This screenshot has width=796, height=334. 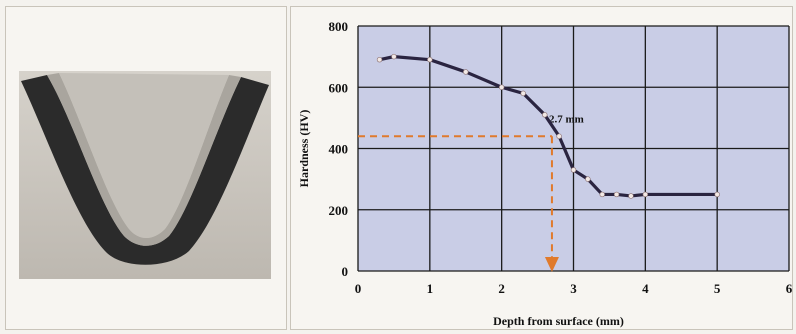 What do you see at coordinates (501, 288) in the screenshot?
I see `x-tick-label: 2` at bounding box center [501, 288].